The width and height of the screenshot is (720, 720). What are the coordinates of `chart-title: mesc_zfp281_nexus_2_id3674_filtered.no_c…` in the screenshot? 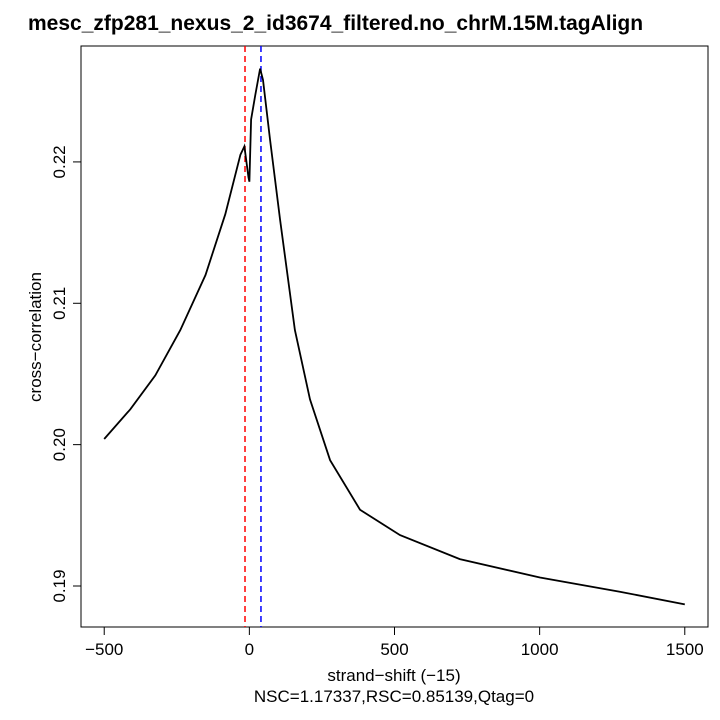 It's located at (335, 23).